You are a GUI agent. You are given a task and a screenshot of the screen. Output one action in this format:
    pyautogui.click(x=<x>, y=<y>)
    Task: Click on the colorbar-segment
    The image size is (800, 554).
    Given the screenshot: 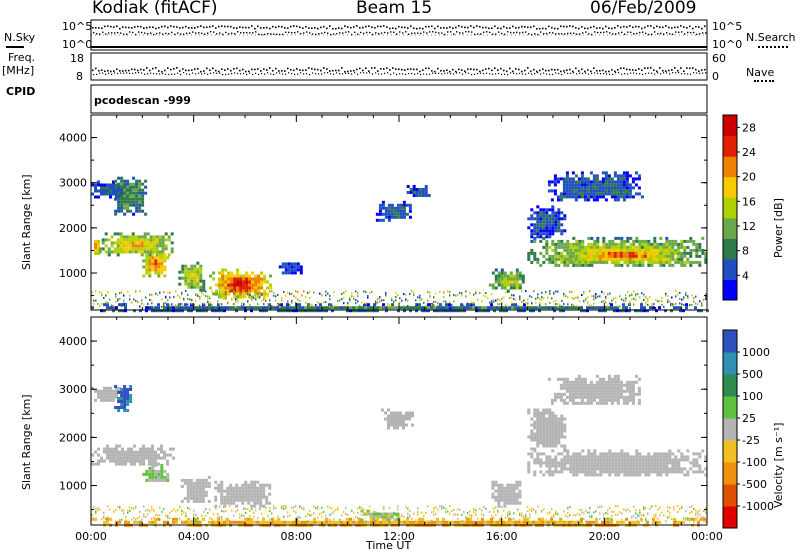 What is the action you would take?
    pyautogui.click(x=730, y=228)
    